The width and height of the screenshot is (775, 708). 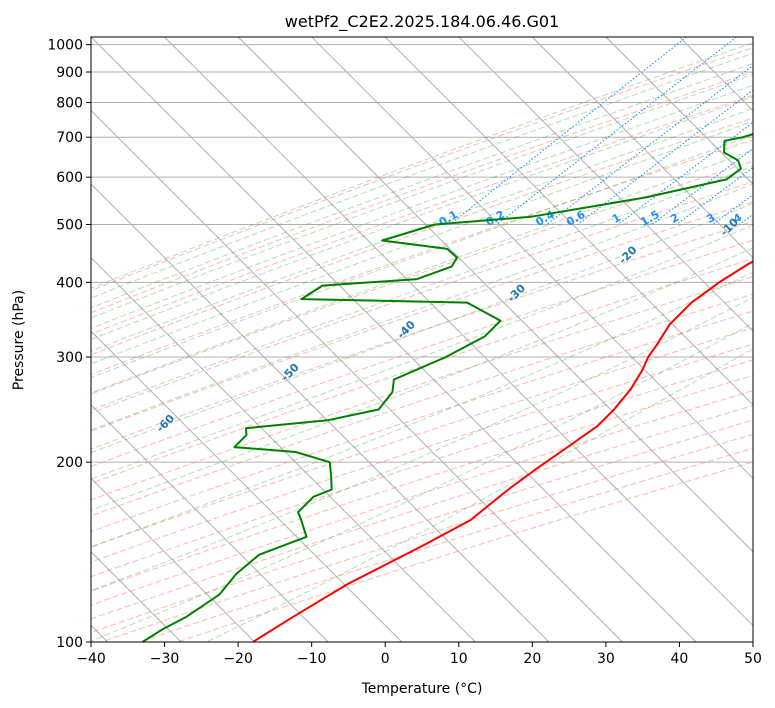 I want to click on y-axis-label: Pressure (hPa), so click(x=19, y=340).